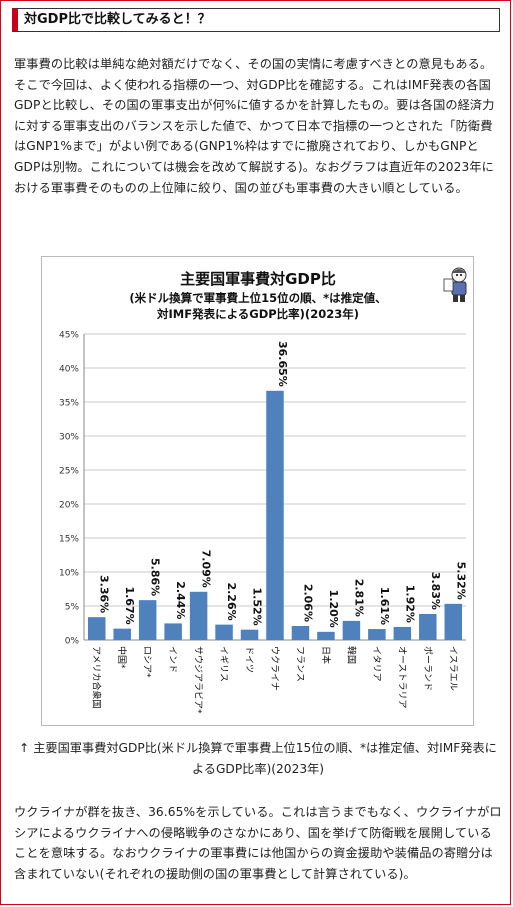 Image resolution: width=513 pixels, height=907 pixels. I want to click on y-tick-label: 20%, so click(69, 506).